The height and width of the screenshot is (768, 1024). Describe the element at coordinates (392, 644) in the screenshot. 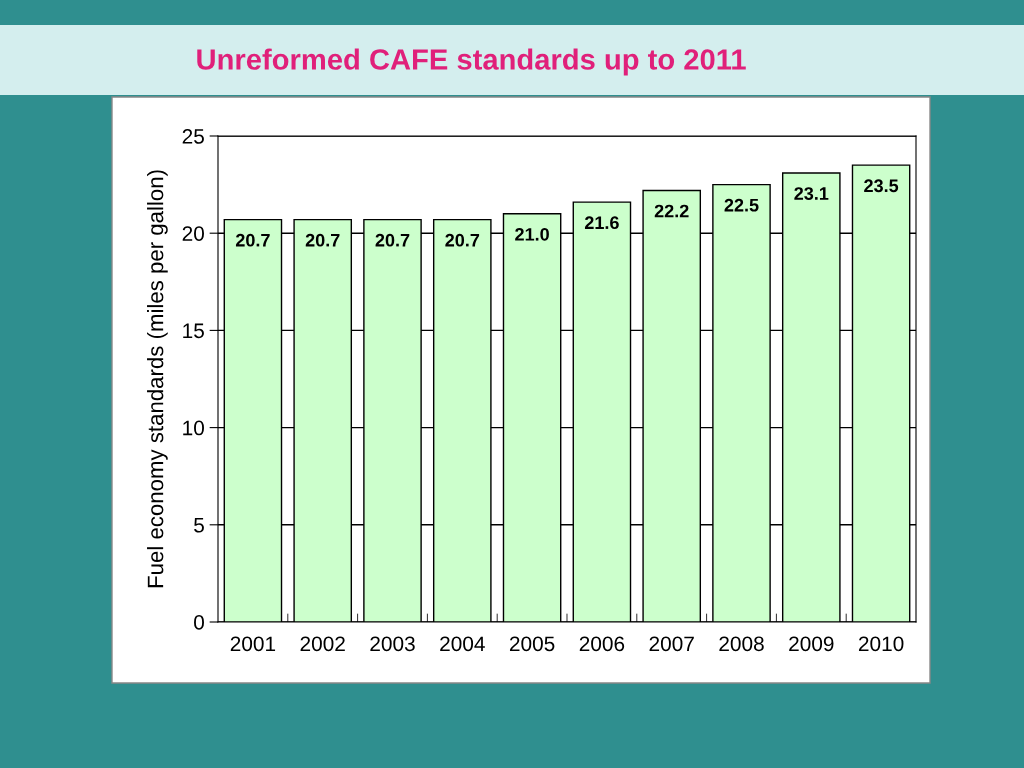

I see `x-tick-label: 2003` at that location.